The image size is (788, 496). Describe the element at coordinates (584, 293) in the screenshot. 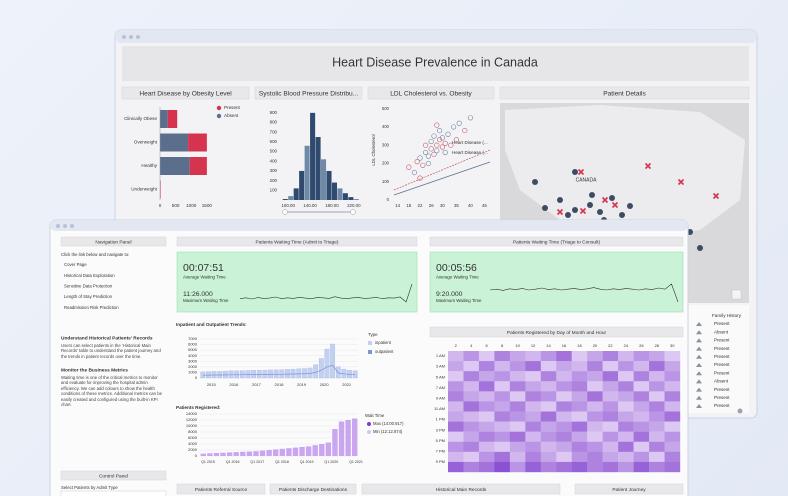

I see `sparkline` at that location.